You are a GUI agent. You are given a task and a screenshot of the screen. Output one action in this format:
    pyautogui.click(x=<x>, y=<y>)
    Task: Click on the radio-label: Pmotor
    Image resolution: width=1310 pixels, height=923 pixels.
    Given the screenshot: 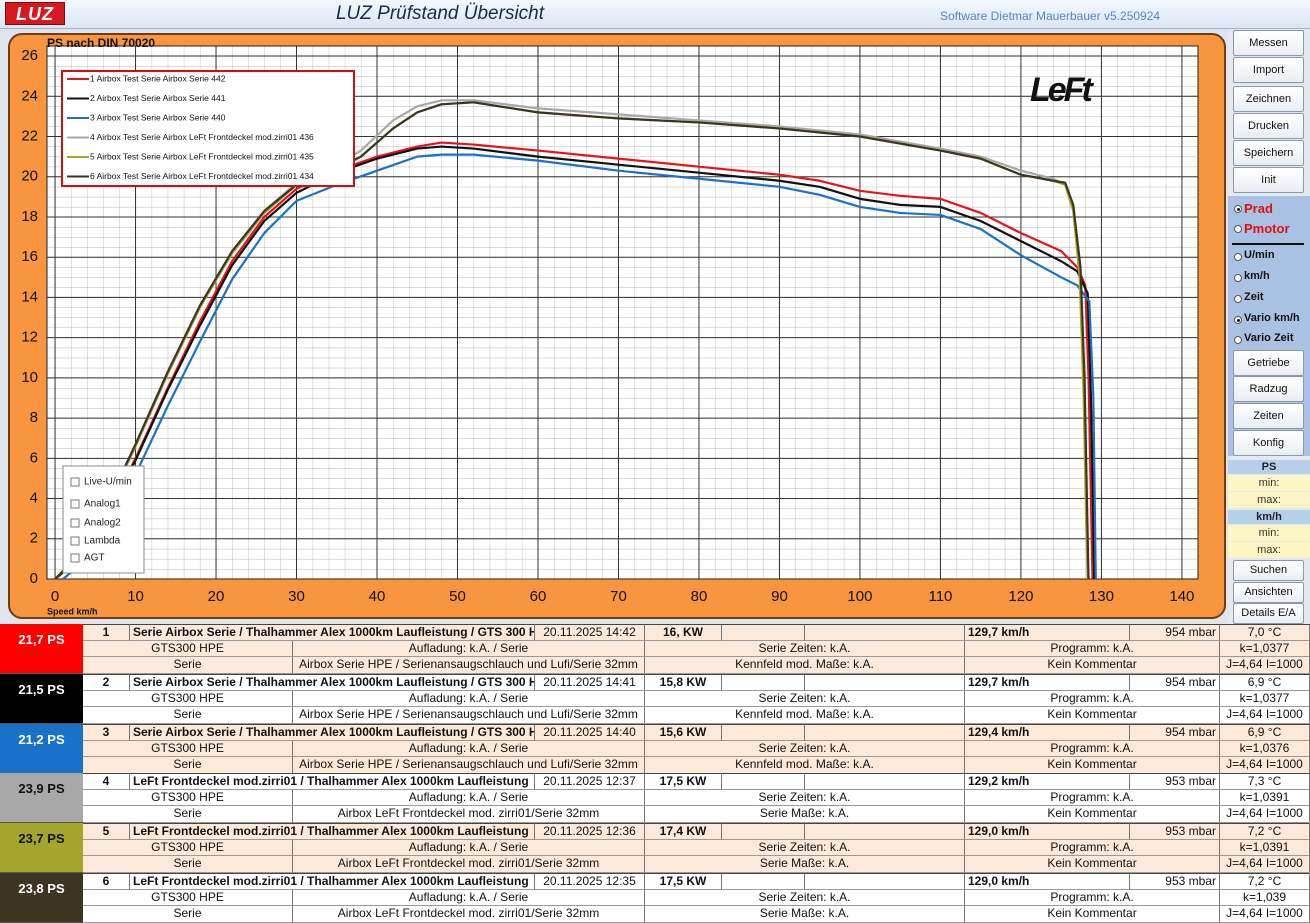 What is the action you would take?
    pyautogui.click(x=1267, y=228)
    